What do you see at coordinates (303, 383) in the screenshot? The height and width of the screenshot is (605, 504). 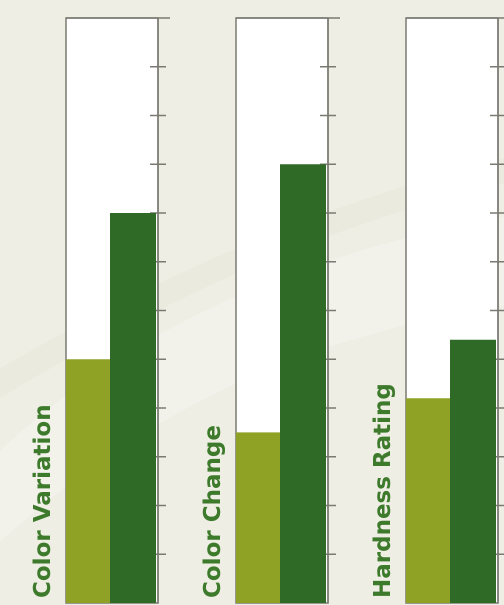 I see `bar-dark-color-change` at bounding box center [303, 383].